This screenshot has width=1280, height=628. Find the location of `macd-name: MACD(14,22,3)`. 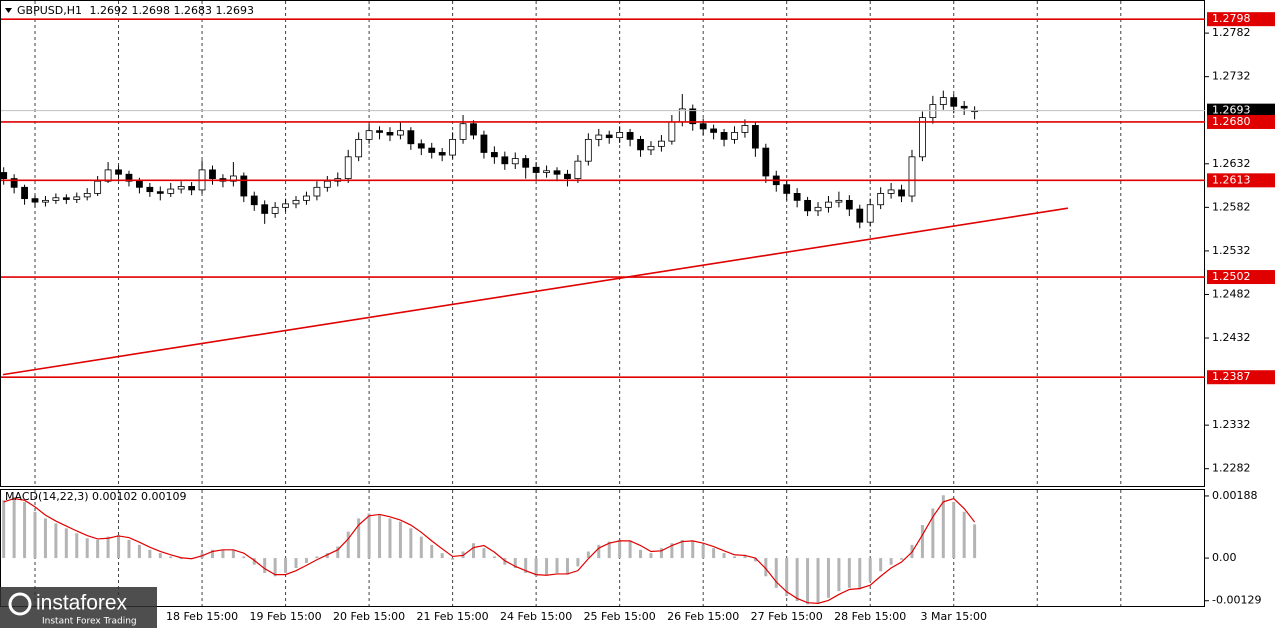

macd-name: MACD(14,22,3) is located at coordinates (47, 496).